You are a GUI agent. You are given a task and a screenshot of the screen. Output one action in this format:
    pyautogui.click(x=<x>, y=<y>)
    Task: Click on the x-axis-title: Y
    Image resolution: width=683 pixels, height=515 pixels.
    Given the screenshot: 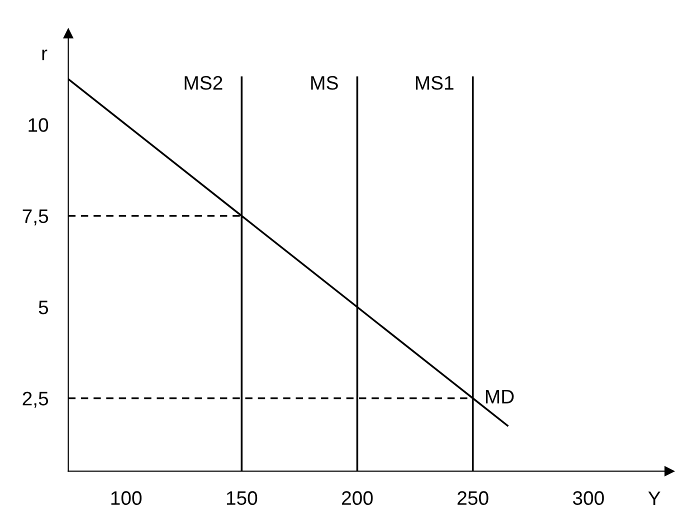 What is the action you would take?
    pyautogui.click(x=654, y=499)
    